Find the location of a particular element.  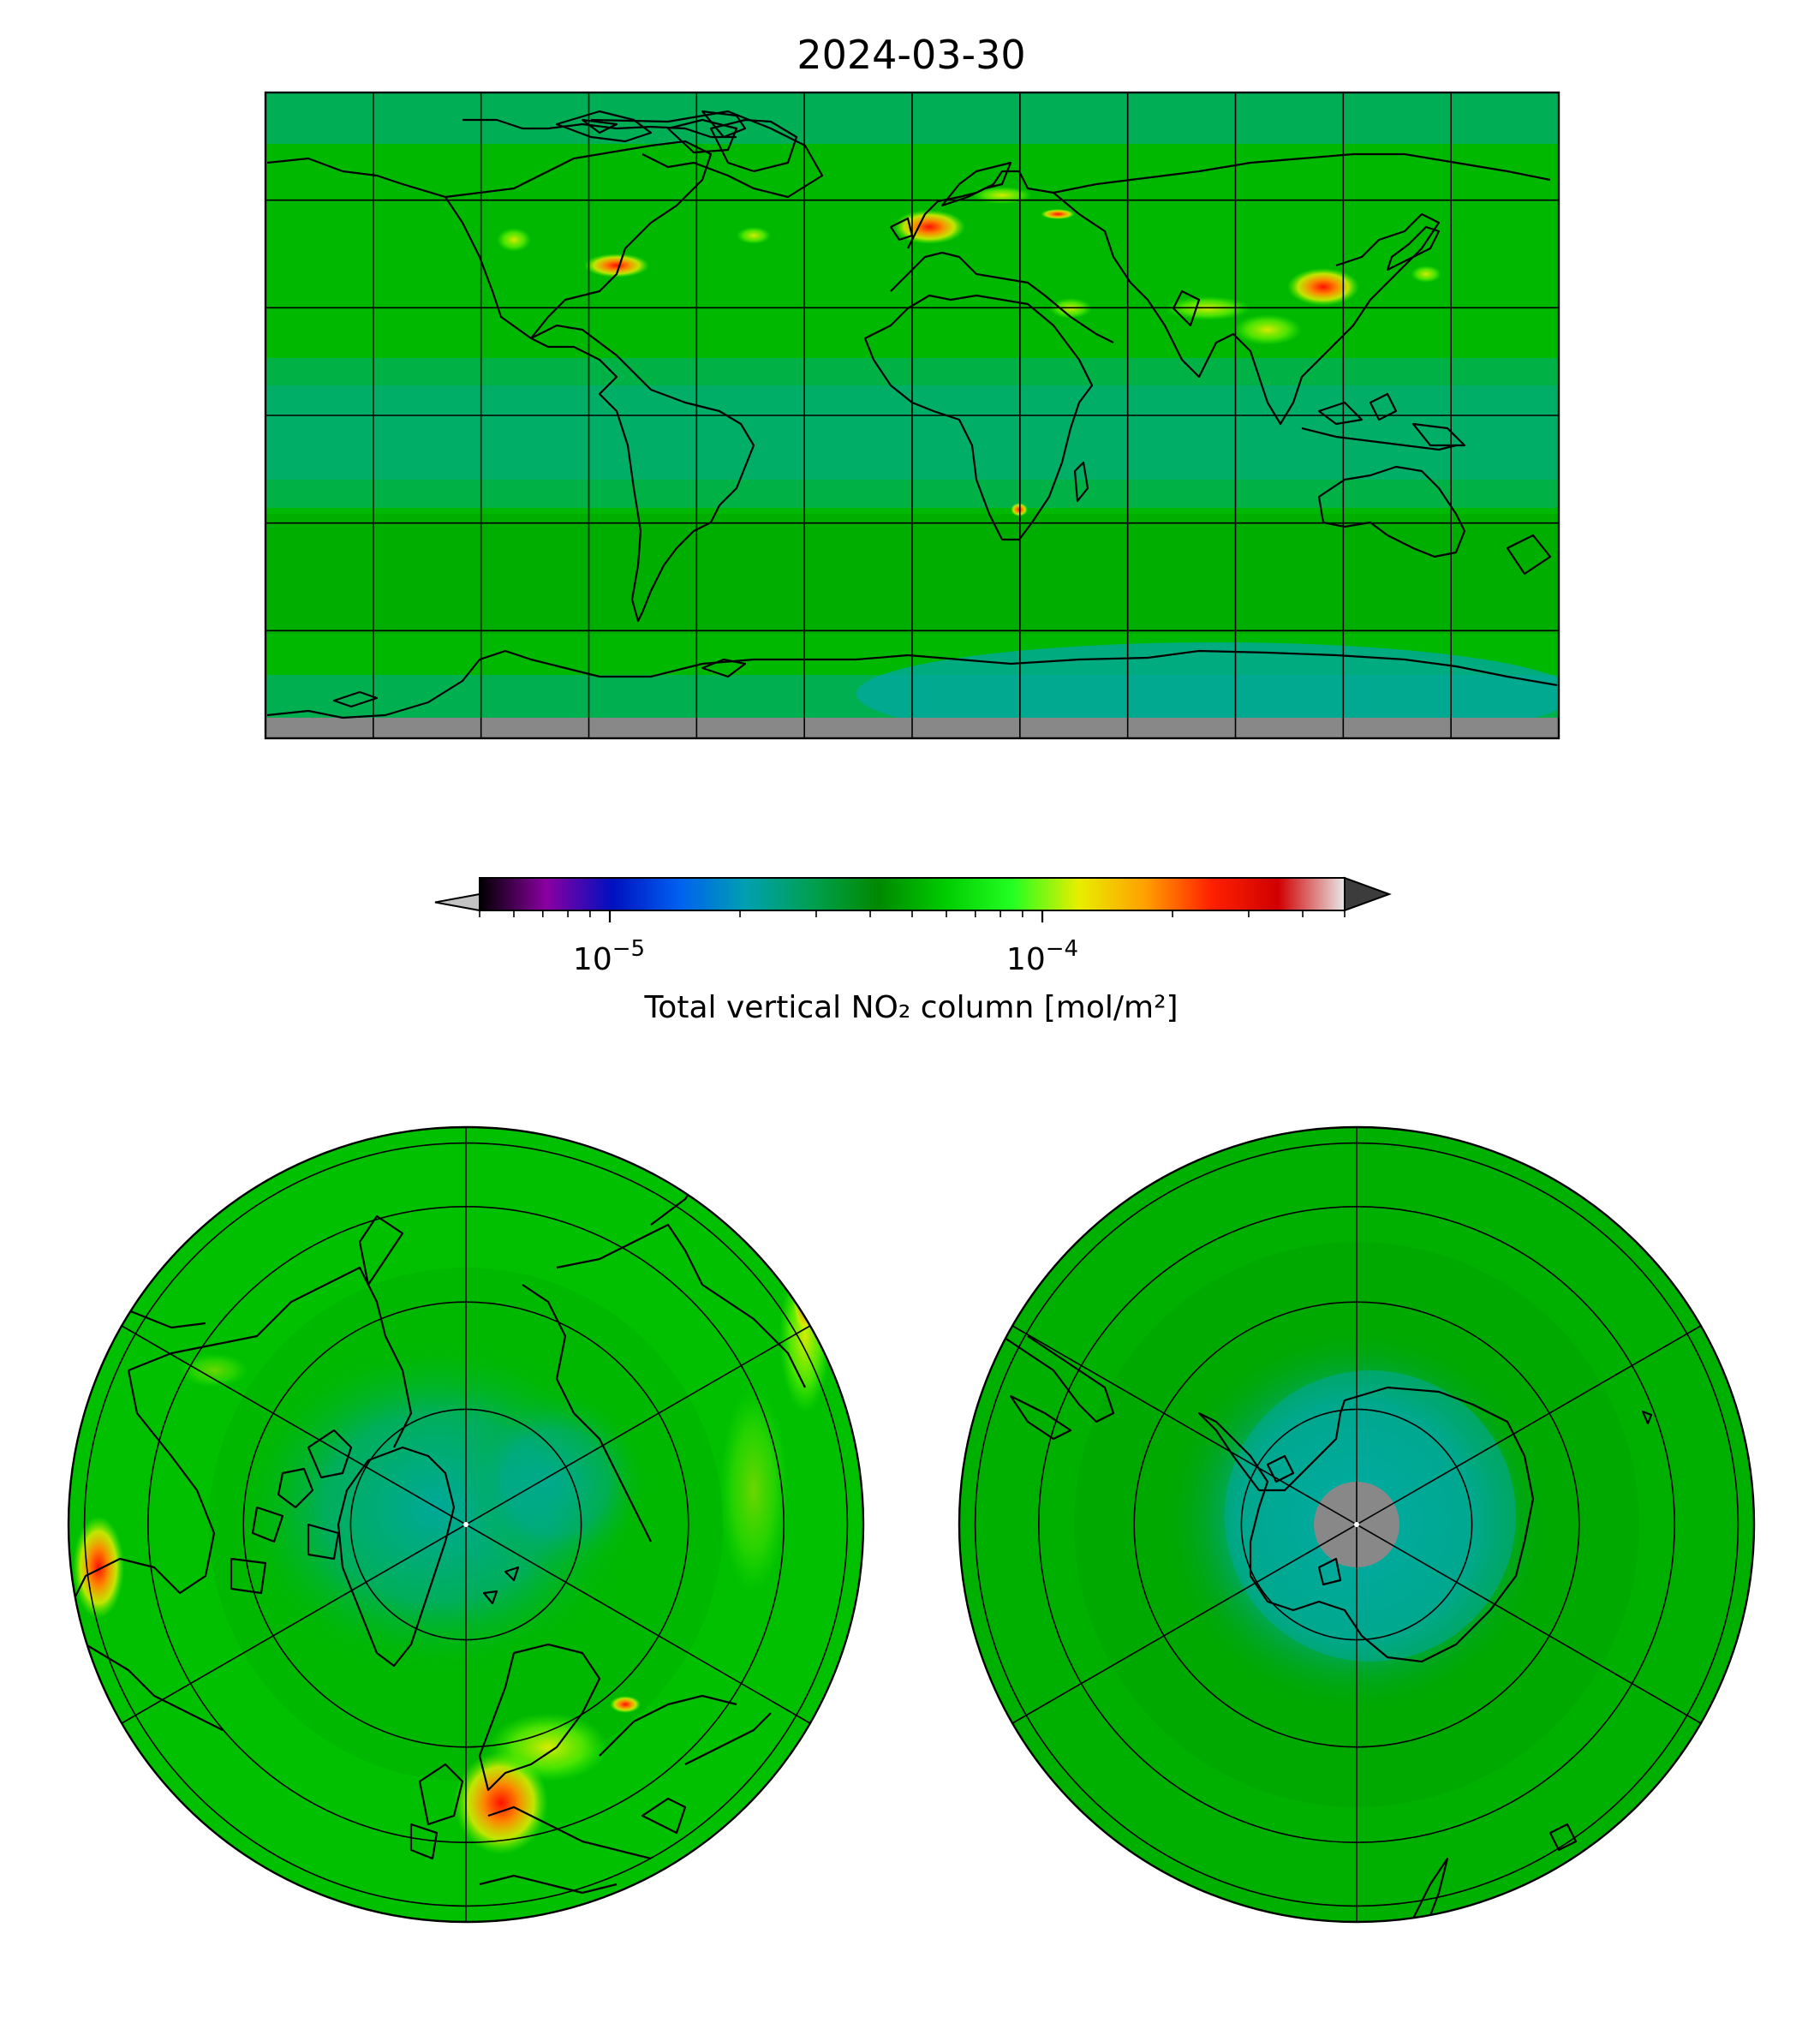

north-pole-marker is located at coordinates (466, 1524).